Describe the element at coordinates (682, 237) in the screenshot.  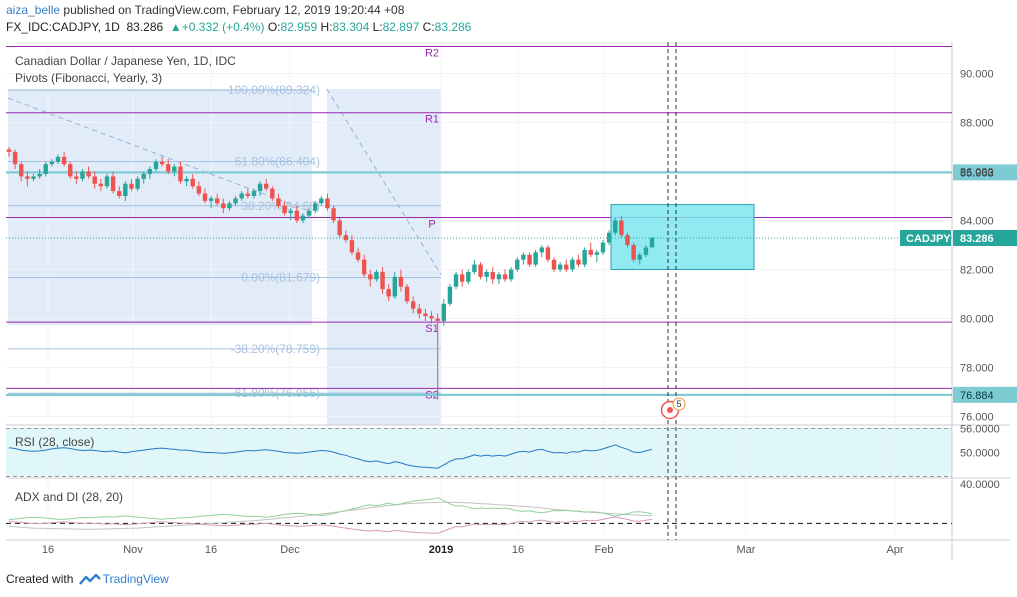
I see `projection-box` at that location.